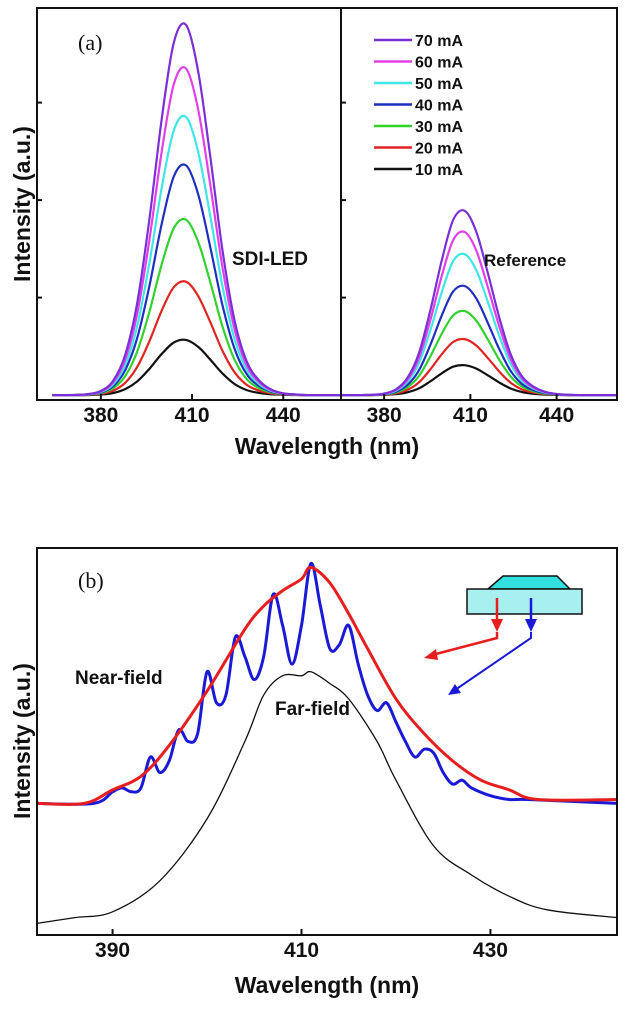 This screenshot has height=1030, width=631. What do you see at coordinates (439, 106) in the screenshot?
I see `legend-label: 40 mA` at bounding box center [439, 106].